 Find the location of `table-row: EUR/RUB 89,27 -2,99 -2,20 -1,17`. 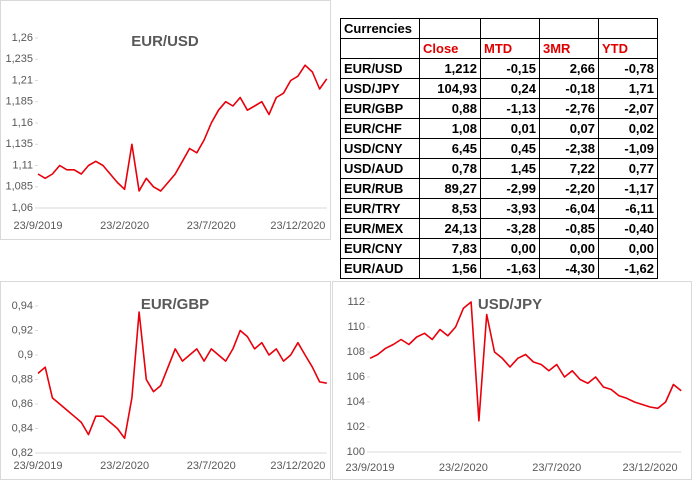

table-row: EUR/RUB 89,27 -2,99 -2,20 -1,17 is located at coordinates (499, 188).